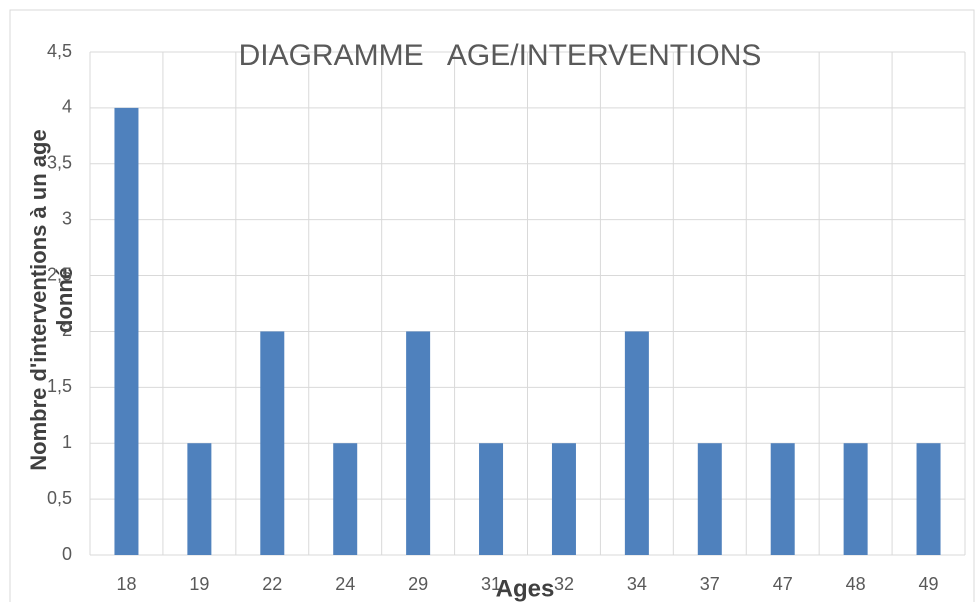  What do you see at coordinates (67, 218) in the screenshot?
I see `y-tick-label: 3` at bounding box center [67, 218].